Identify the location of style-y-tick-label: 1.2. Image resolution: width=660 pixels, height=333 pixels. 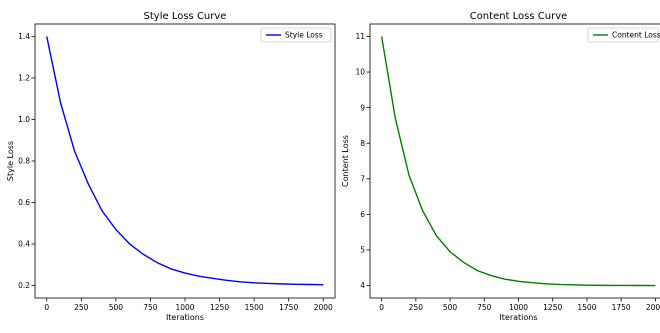
(24, 78).